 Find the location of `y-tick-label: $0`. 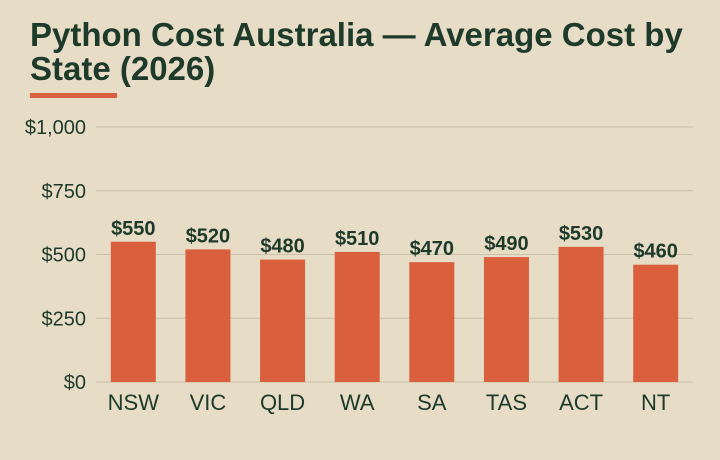

y-tick-label: $0 is located at coordinates (75, 383).